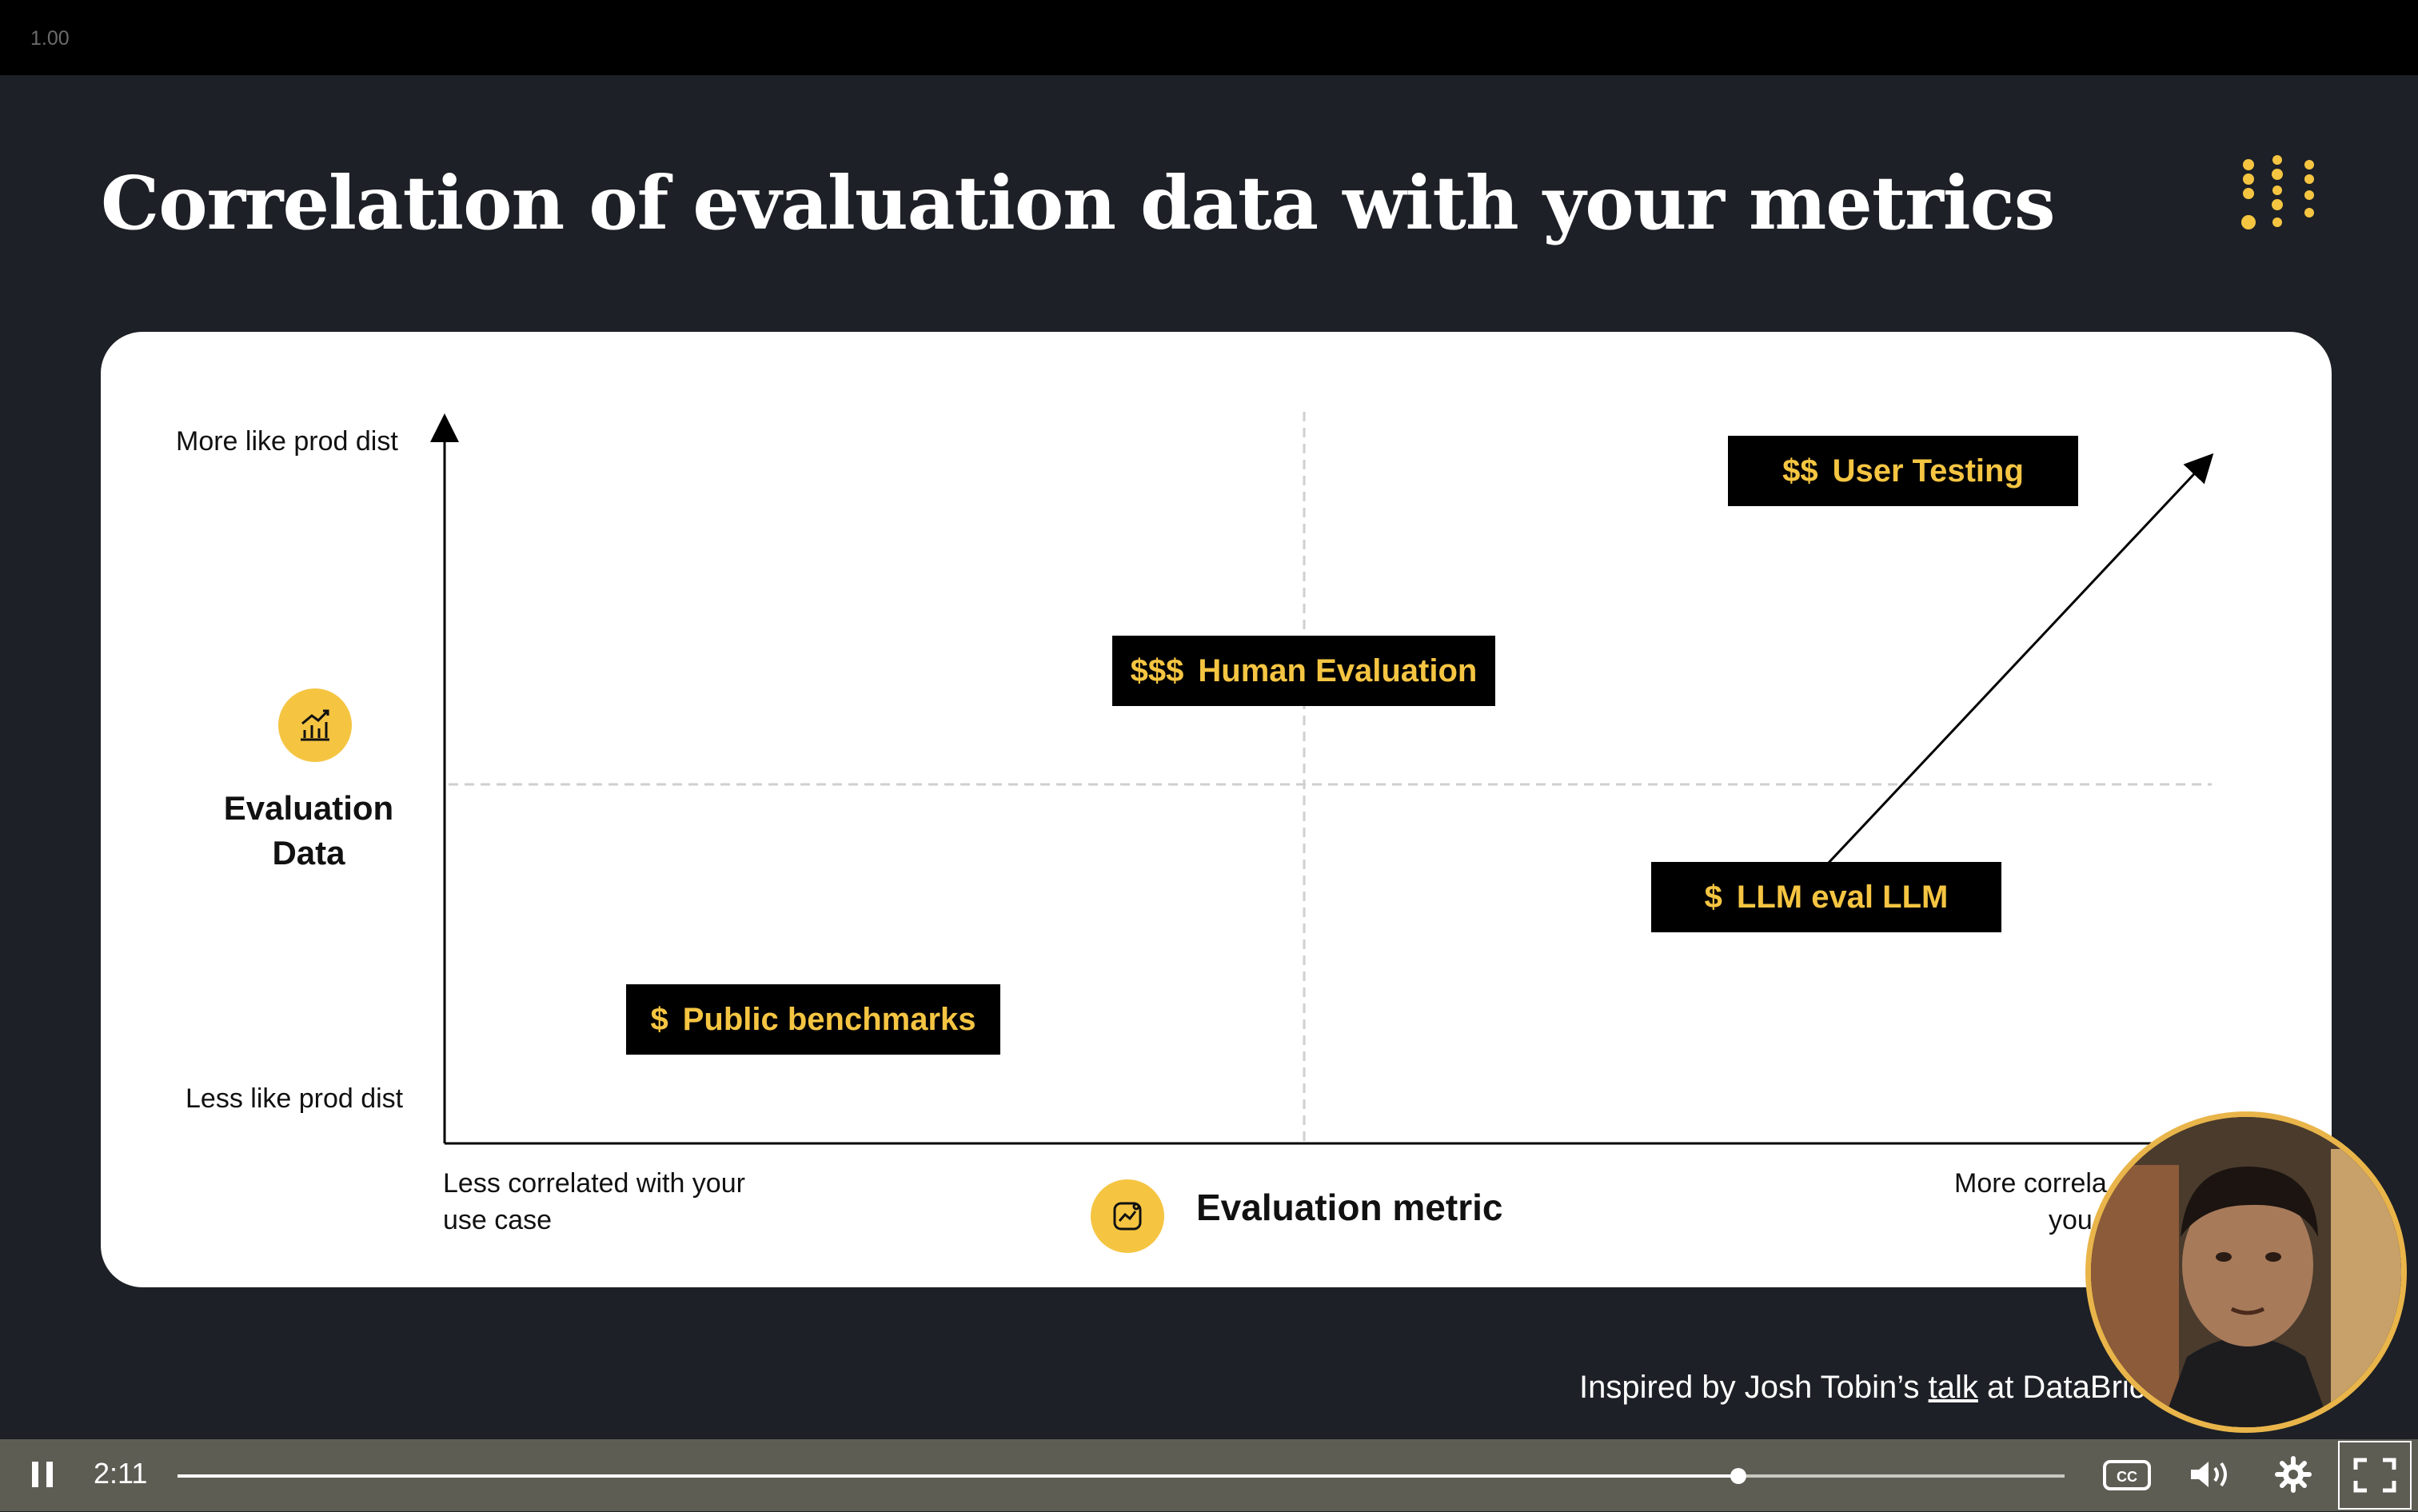  What do you see at coordinates (2066, 1387) in the screenshot?
I see `attribution-suffix: at DataBric` at bounding box center [2066, 1387].